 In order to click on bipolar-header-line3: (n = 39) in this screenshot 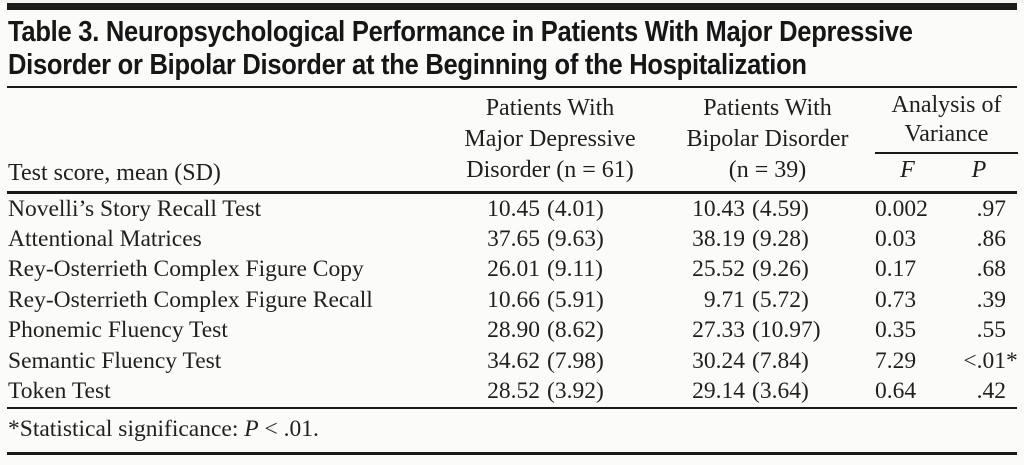, I will do `click(767, 170)`.